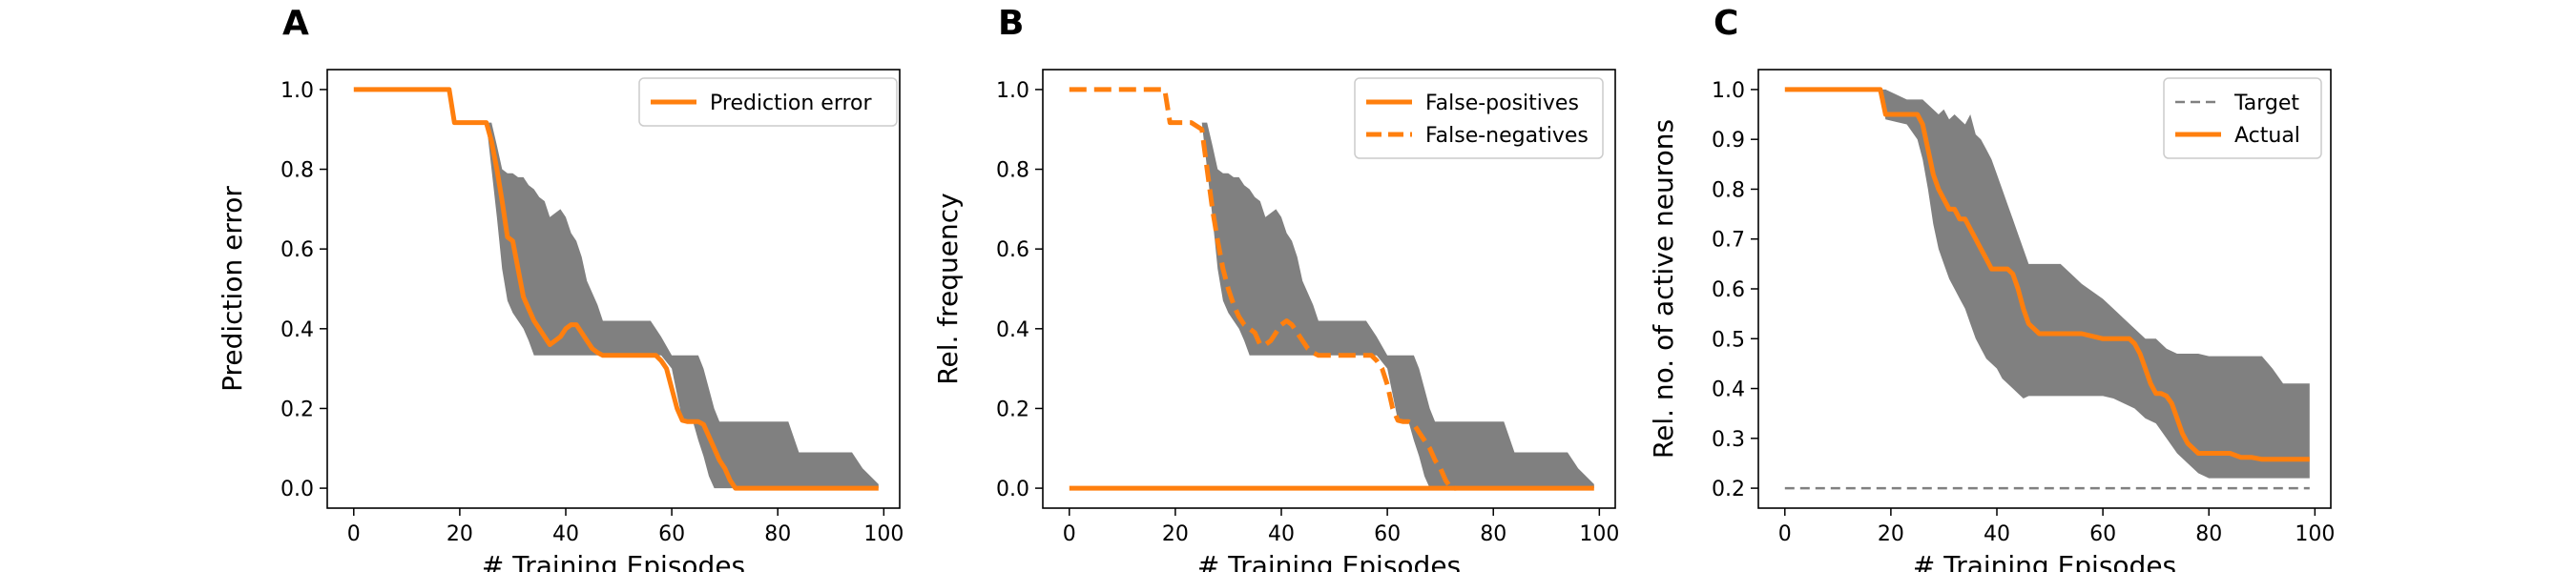  Describe the element at coordinates (1728, 440) in the screenshot. I see `y-tick-label: 0.3` at that location.